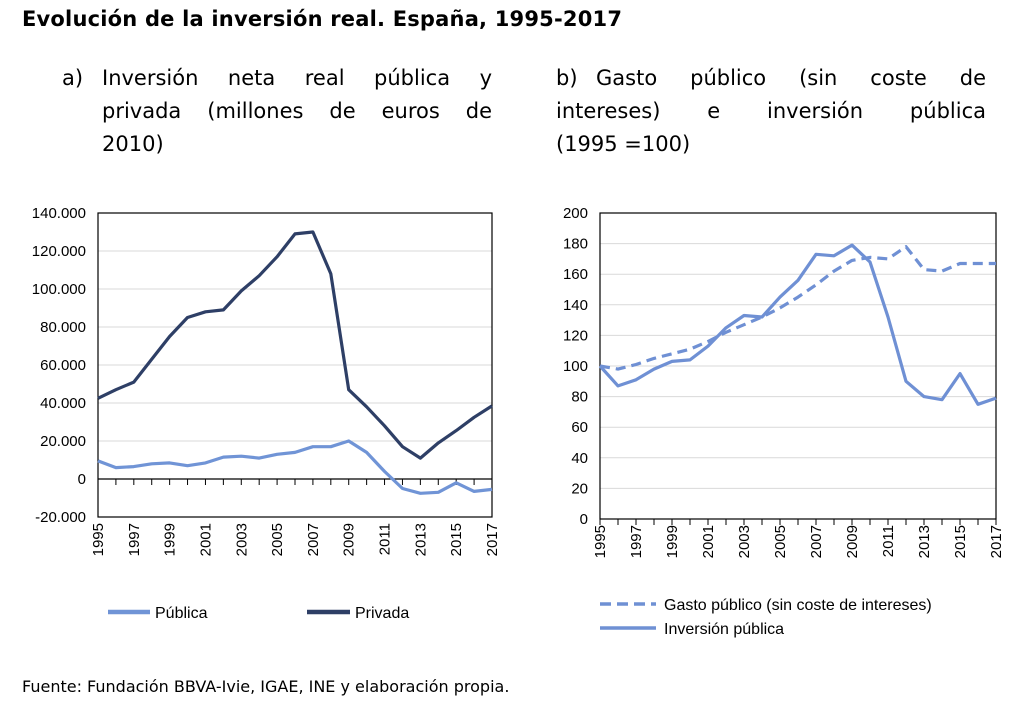  What do you see at coordinates (385, 539) in the screenshot?
I see `x-tick-label-a-8: 2011` at bounding box center [385, 539].